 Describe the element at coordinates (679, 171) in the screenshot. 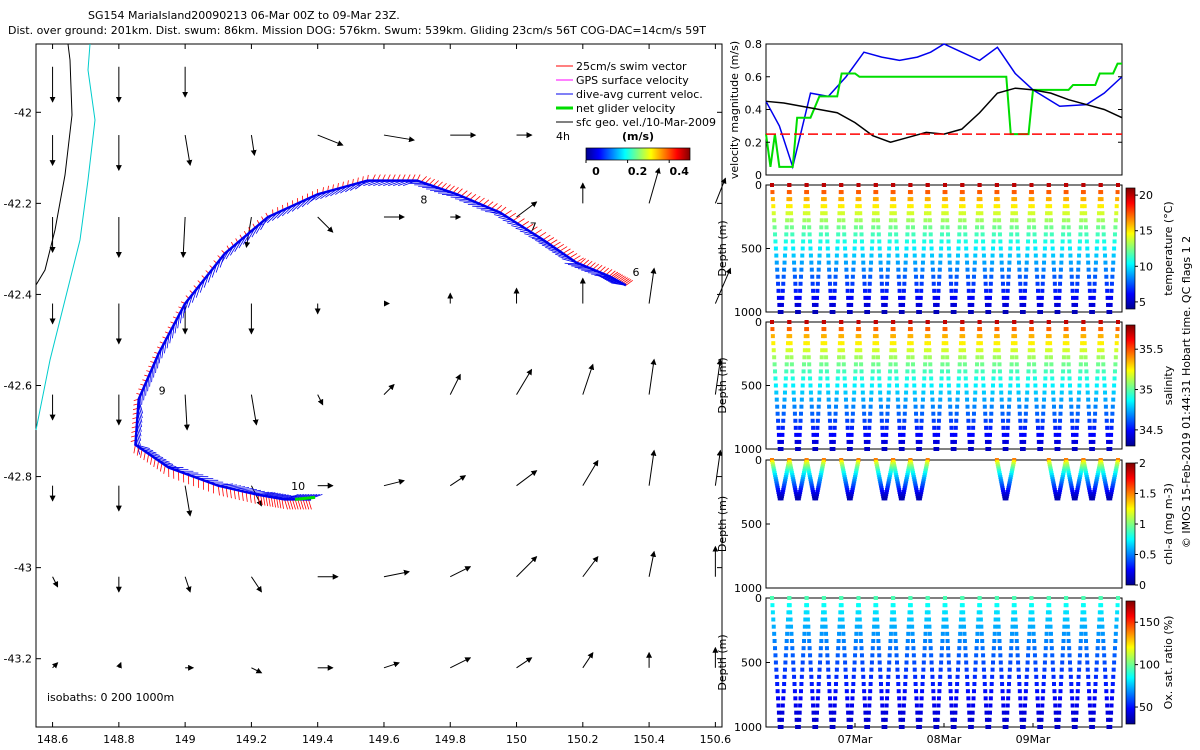

I see `map-colorbar-tick-label: 0.4` at that location.